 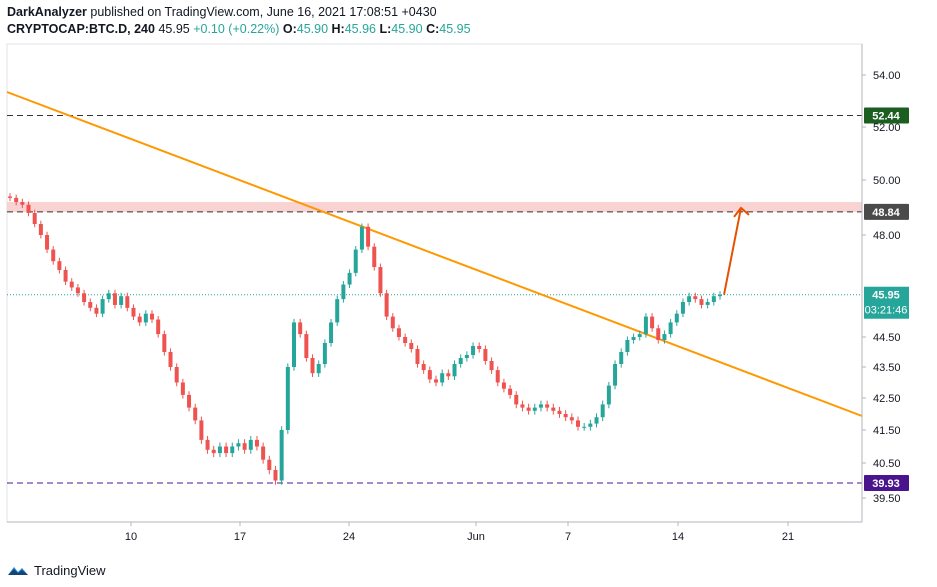 What do you see at coordinates (736, 250) in the screenshot?
I see `projection-arrow` at bounding box center [736, 250].